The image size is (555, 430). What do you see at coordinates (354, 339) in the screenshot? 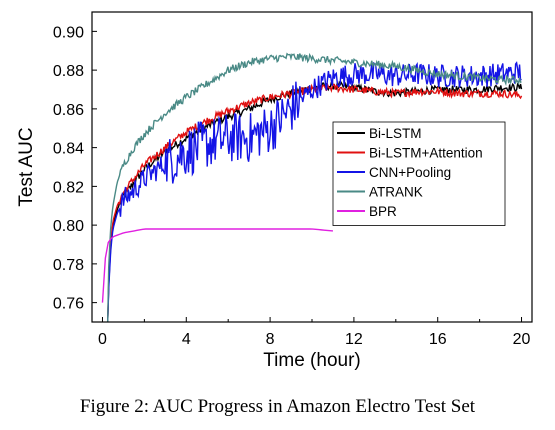
I see `x-tick-label: 12` at bounding box center [354, 339].